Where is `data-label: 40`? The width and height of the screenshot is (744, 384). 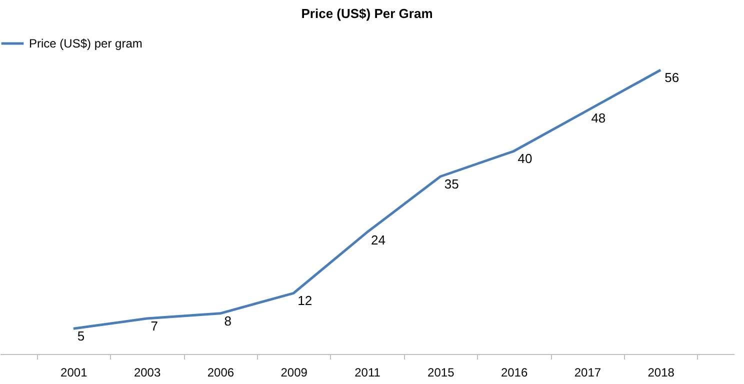 data-label: 40 is located at coordinates (525, 158).